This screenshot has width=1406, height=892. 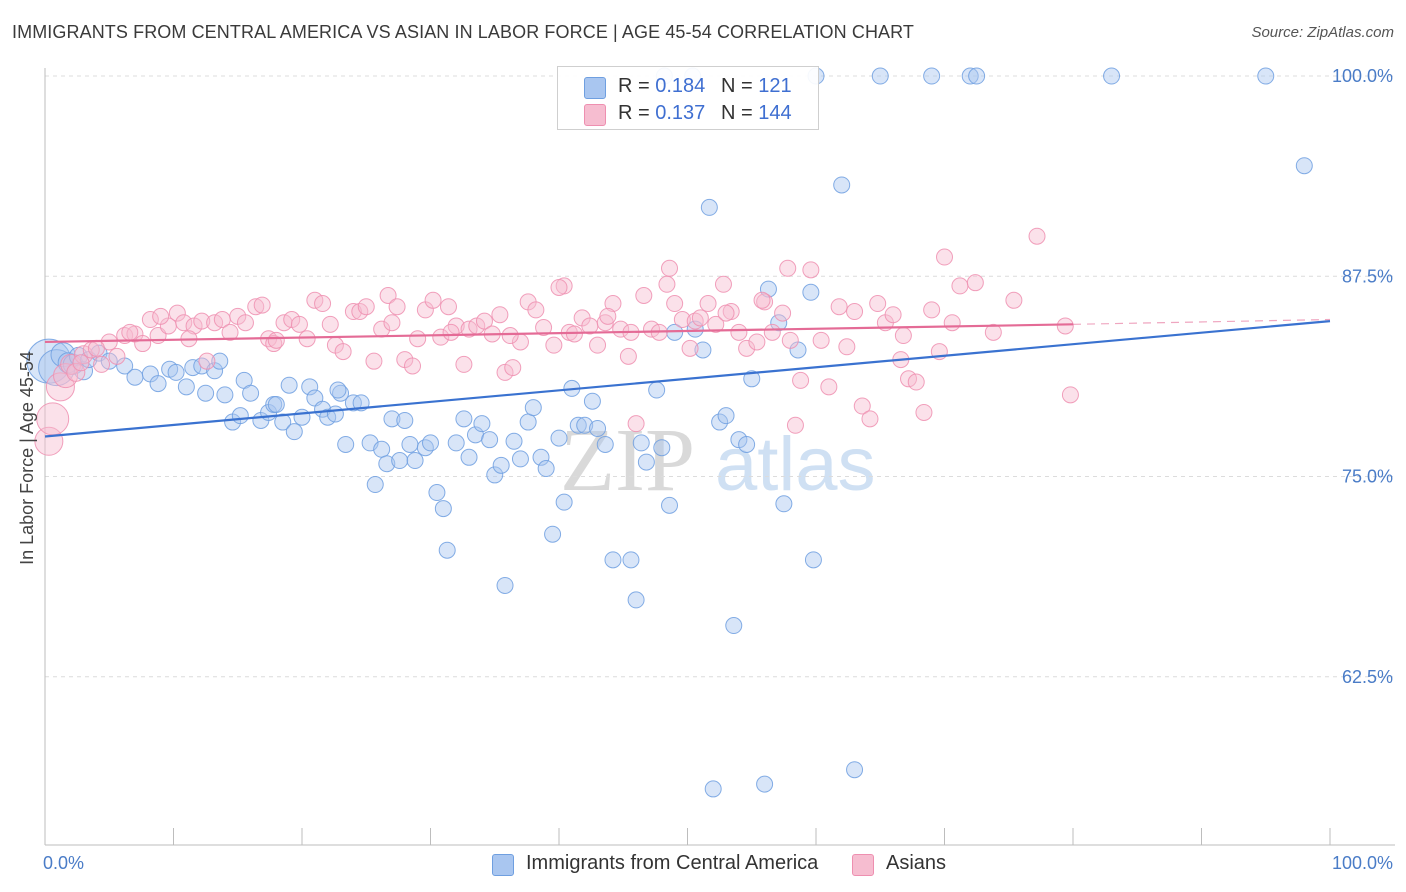 What do you see at coordinates (1367, 677) in the screenshot?
I see `y-tick-label: 62.5%` at bounding box center [1367, 677].